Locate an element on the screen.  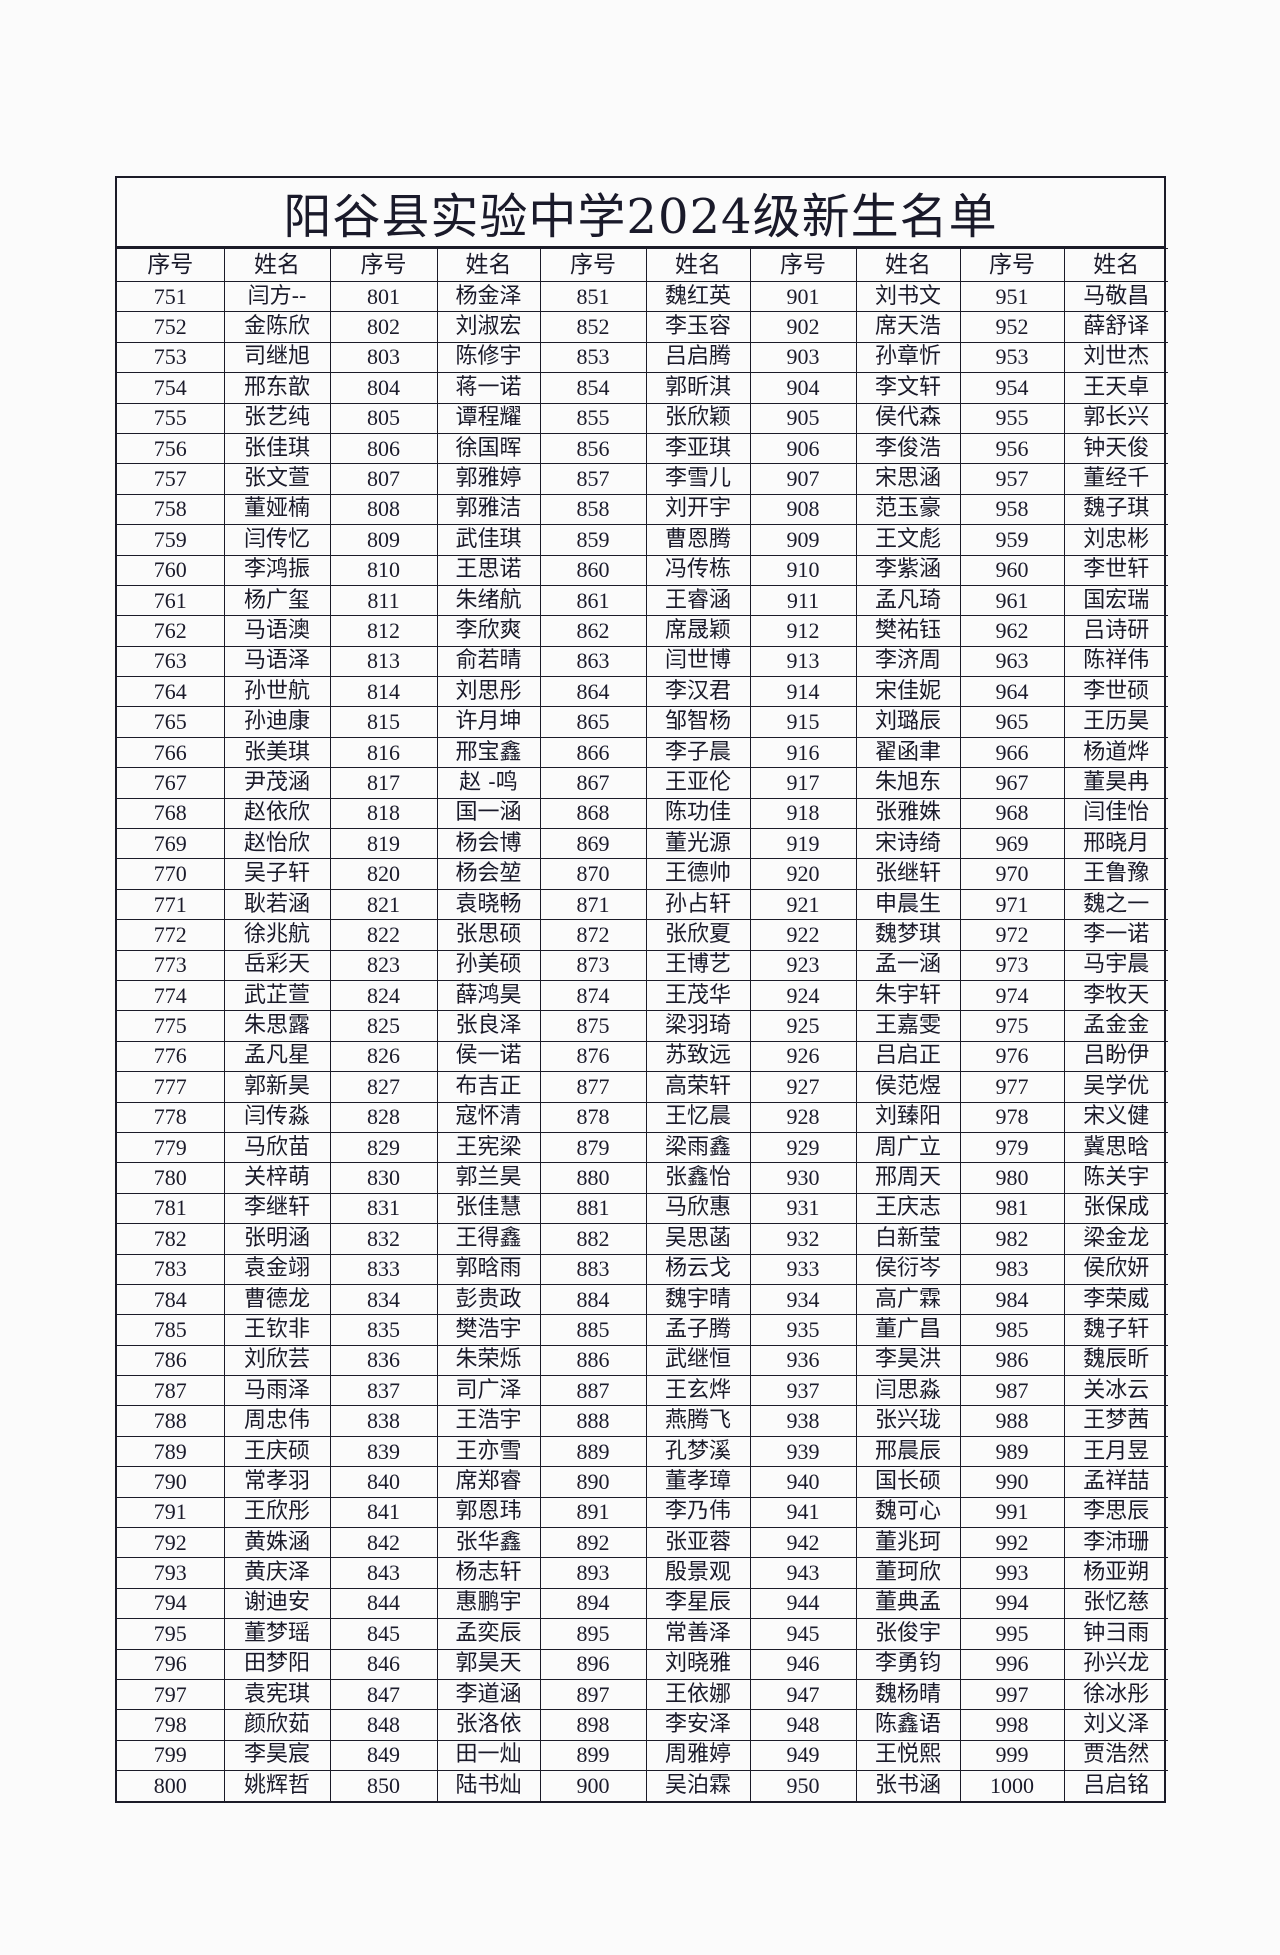
table-row: 756 张佳琪 806 徐国晖 856 李亚琪 906 李俊浩 956 钟天俊 is located at coordinates (642, 448).